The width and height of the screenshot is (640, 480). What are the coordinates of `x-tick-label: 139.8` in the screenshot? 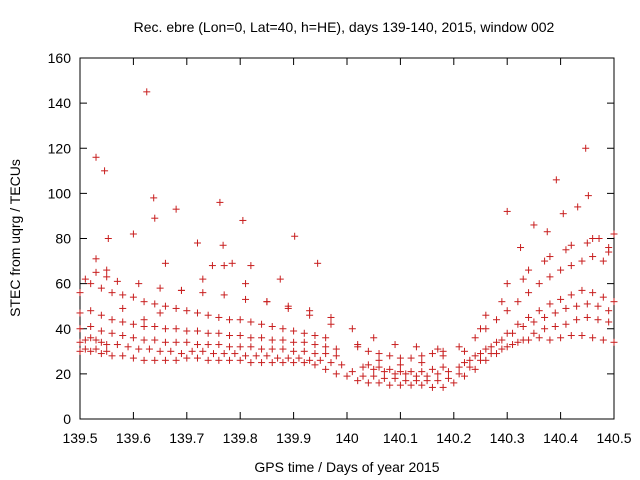 It's located at (240, 438).